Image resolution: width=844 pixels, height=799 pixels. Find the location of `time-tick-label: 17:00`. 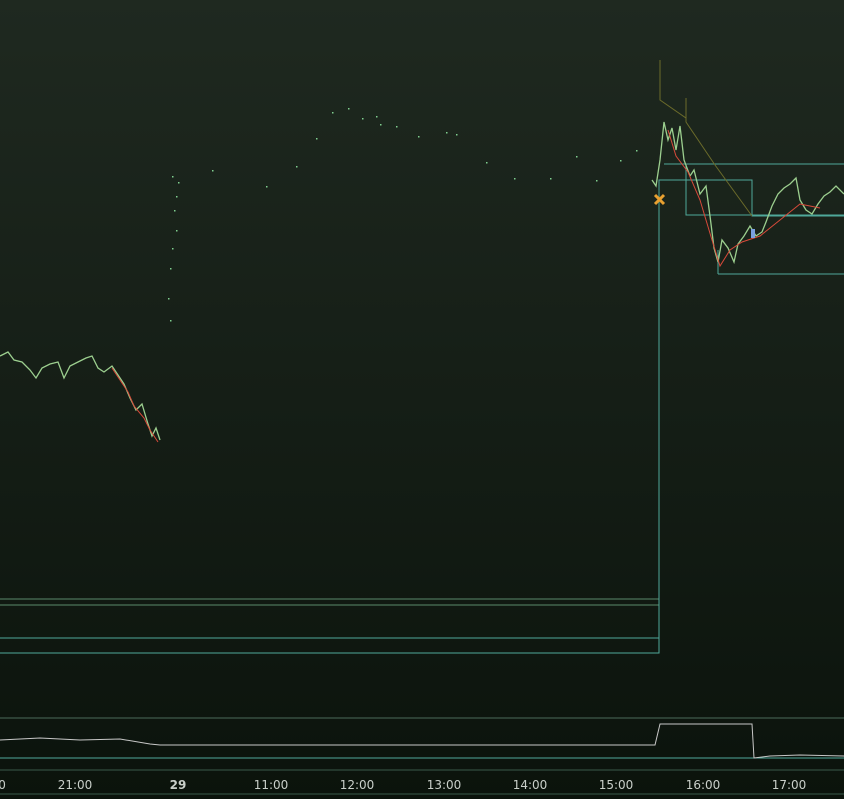

time-tick-label: 17:00 is located at coordinates (789, 785).